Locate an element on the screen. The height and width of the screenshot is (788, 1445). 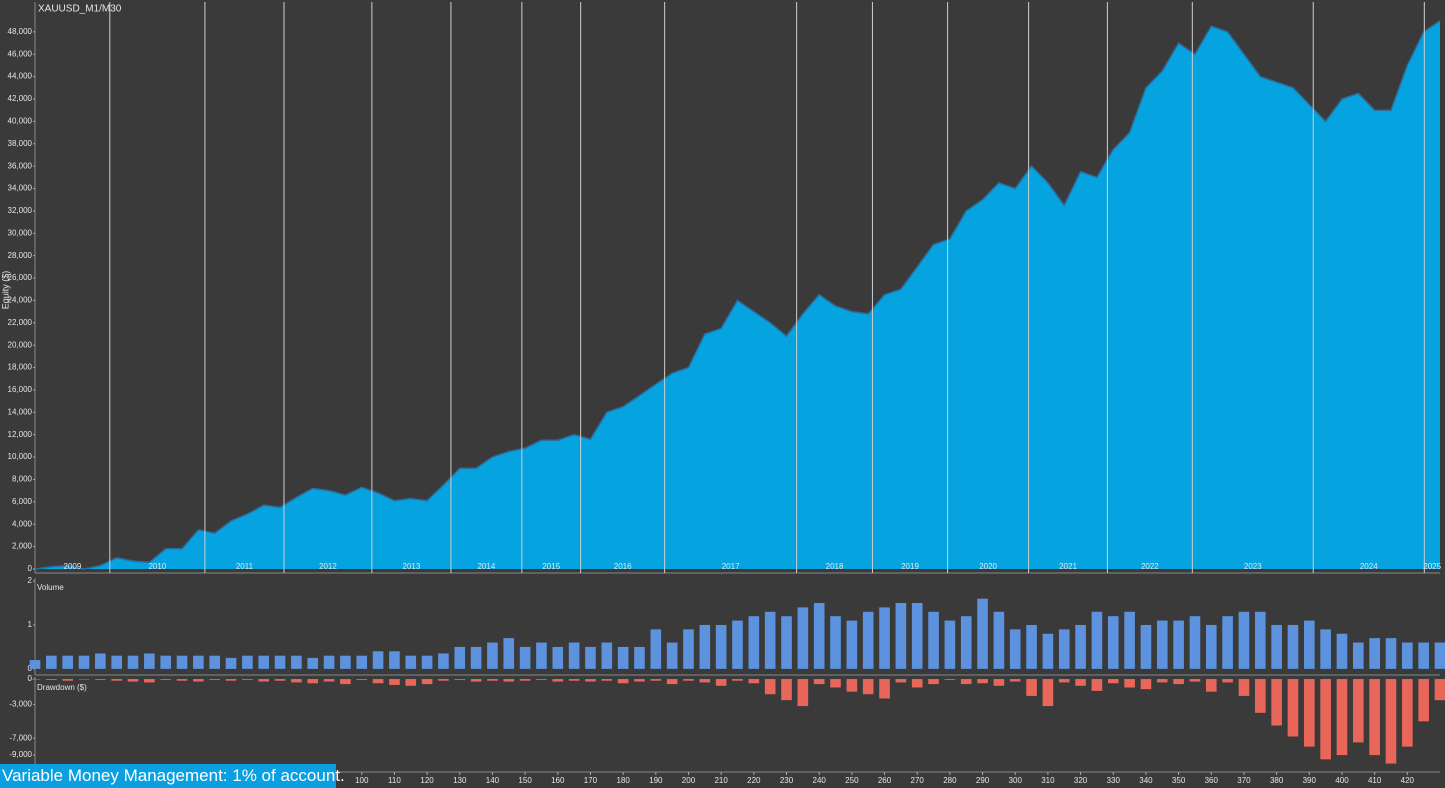
x-tick-label: 340 is located at coordinates (1146, 780).